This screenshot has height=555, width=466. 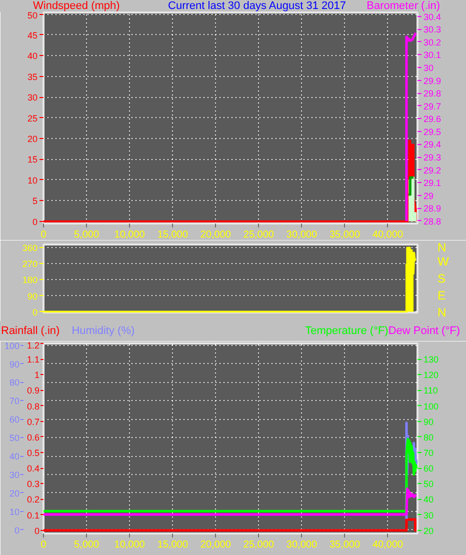 What do you see at coordinates (442, 295) in the screenshot?
I see `category-label: E` at bounding box center [442, 295].